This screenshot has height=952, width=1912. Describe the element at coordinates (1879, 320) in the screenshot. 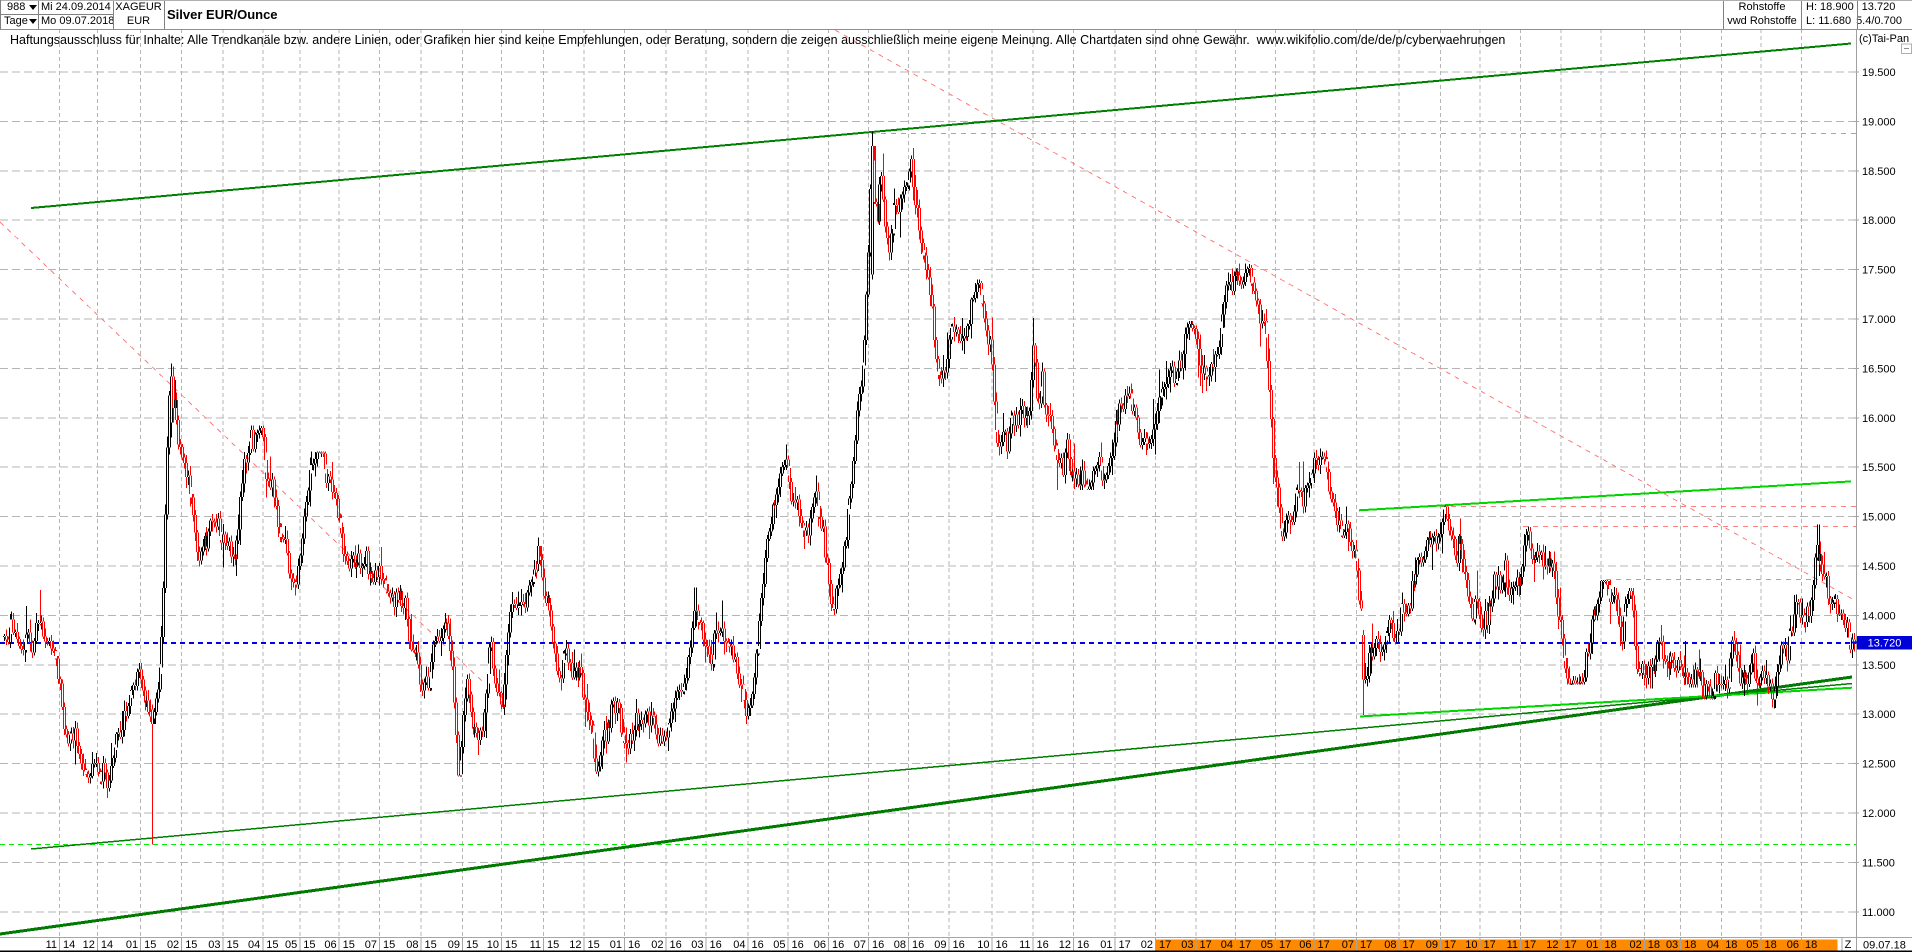

I see `svg-text: 17.000` at that location.